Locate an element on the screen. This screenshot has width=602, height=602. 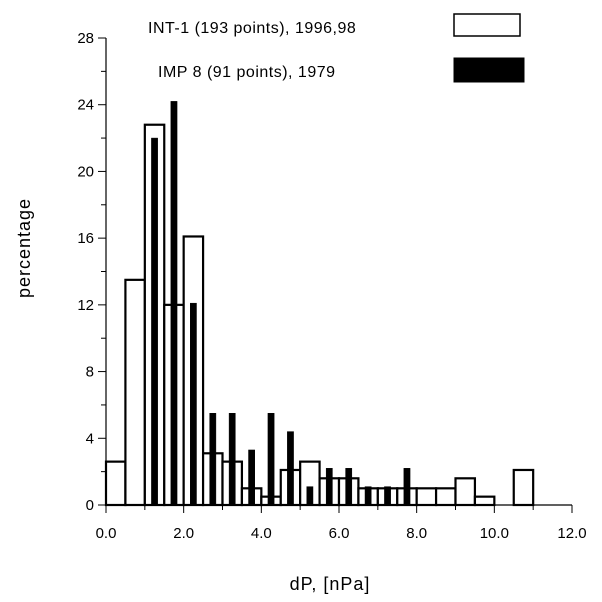
legend-label-int1: INT-1 (193 points), 1996,98 is located at coordinates (252, 28).